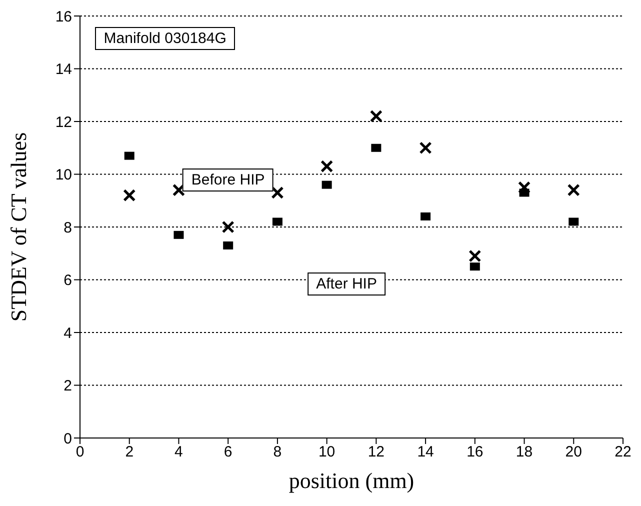  Describe the element at coordinates (524, 452) in the screenshot. I see `x-tick-label: 18` at that location.